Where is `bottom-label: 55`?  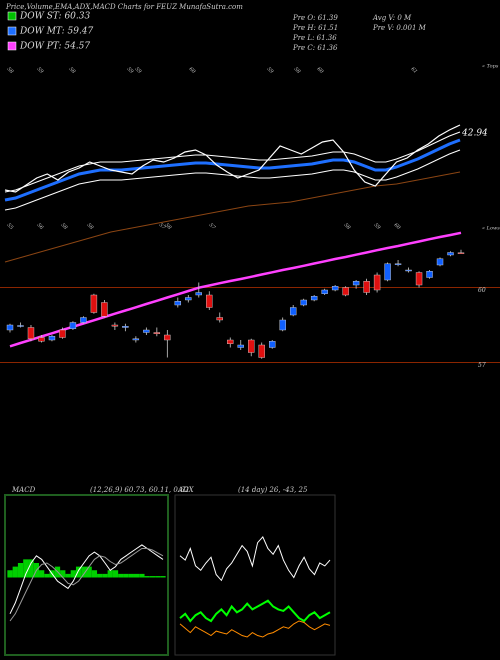
bottom-label: 55 is located at coordinates (10, 226).